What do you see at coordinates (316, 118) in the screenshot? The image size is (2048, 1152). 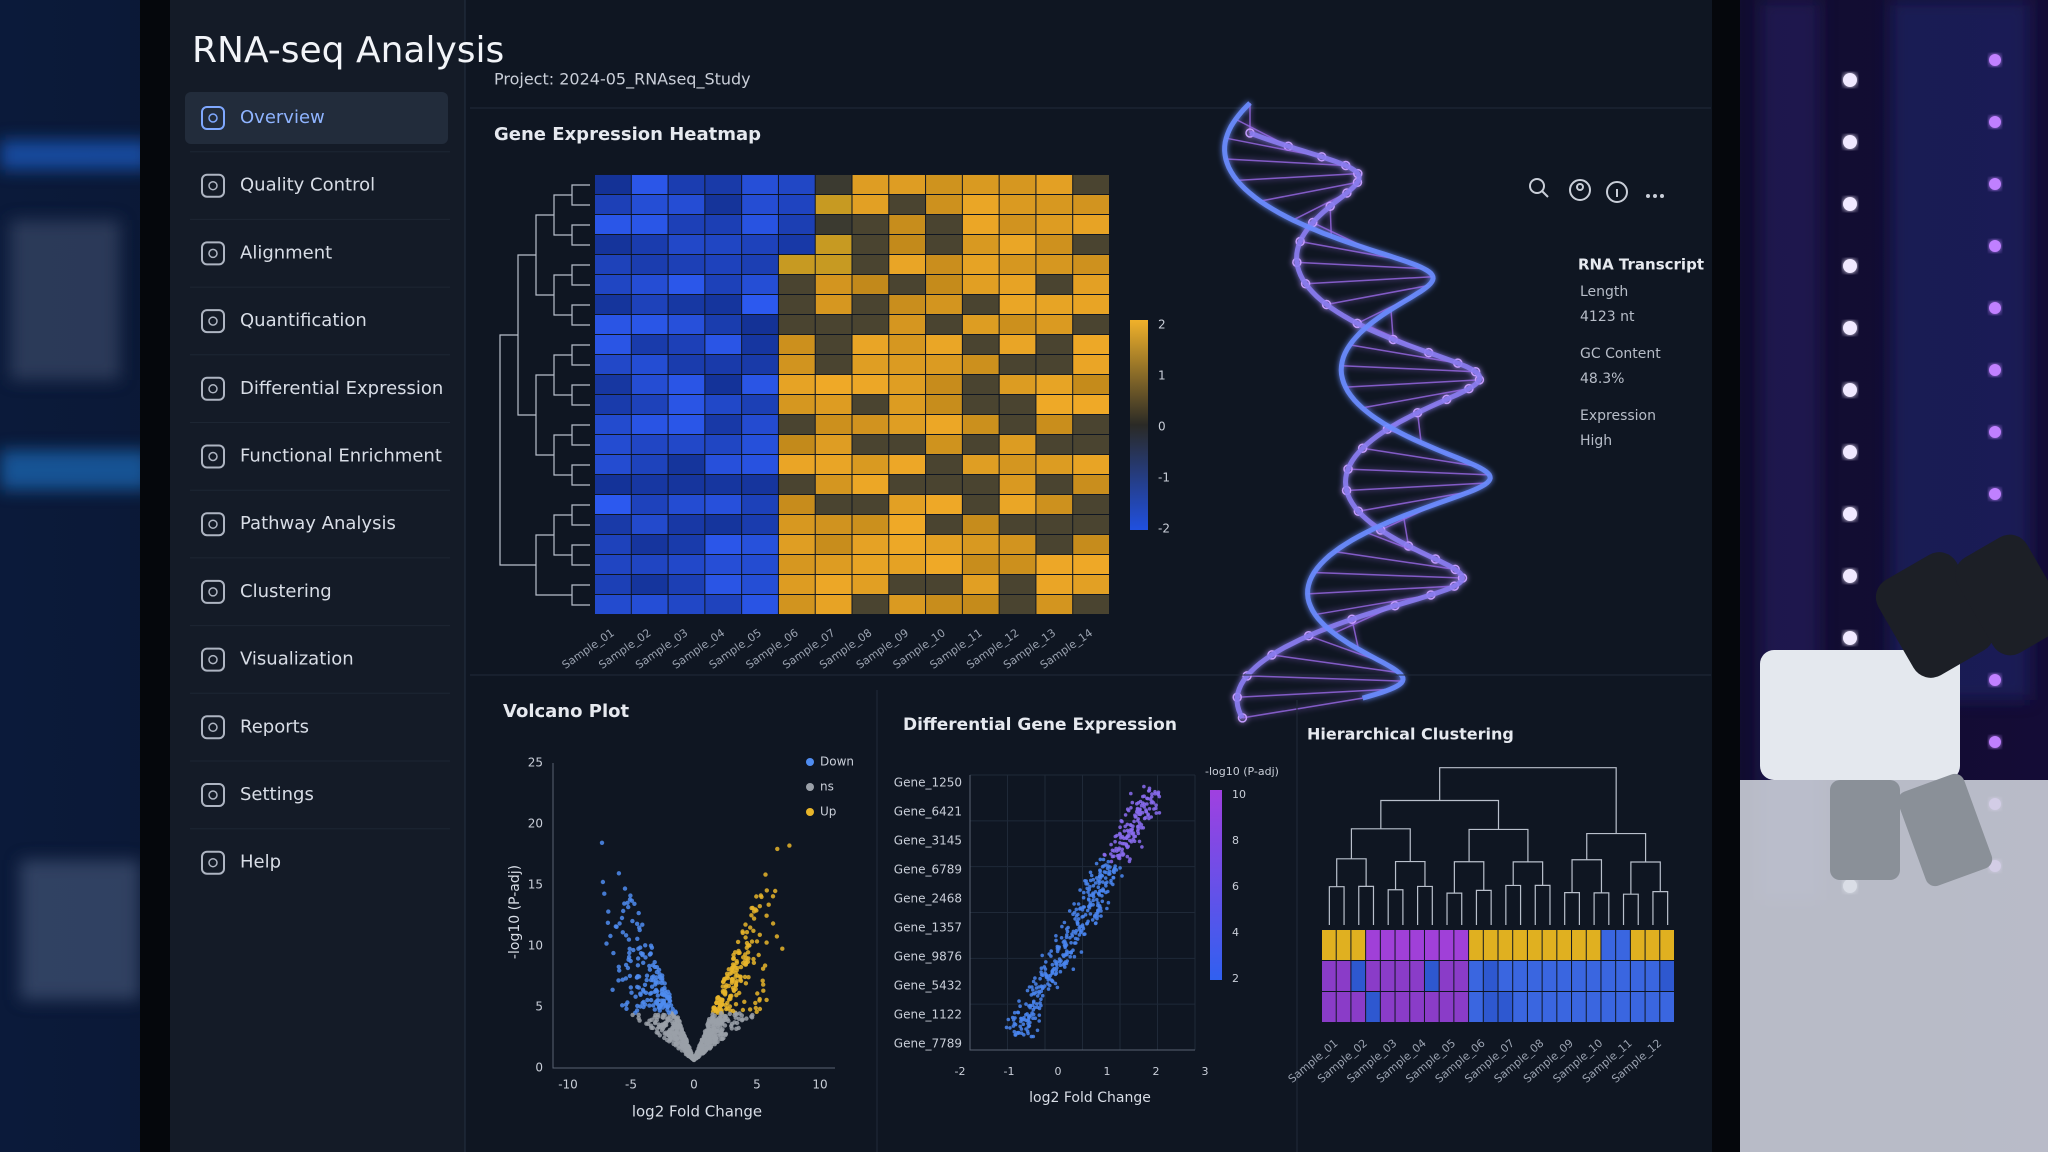 I see `nav-item: Overview` at bounding box center [316, 118].